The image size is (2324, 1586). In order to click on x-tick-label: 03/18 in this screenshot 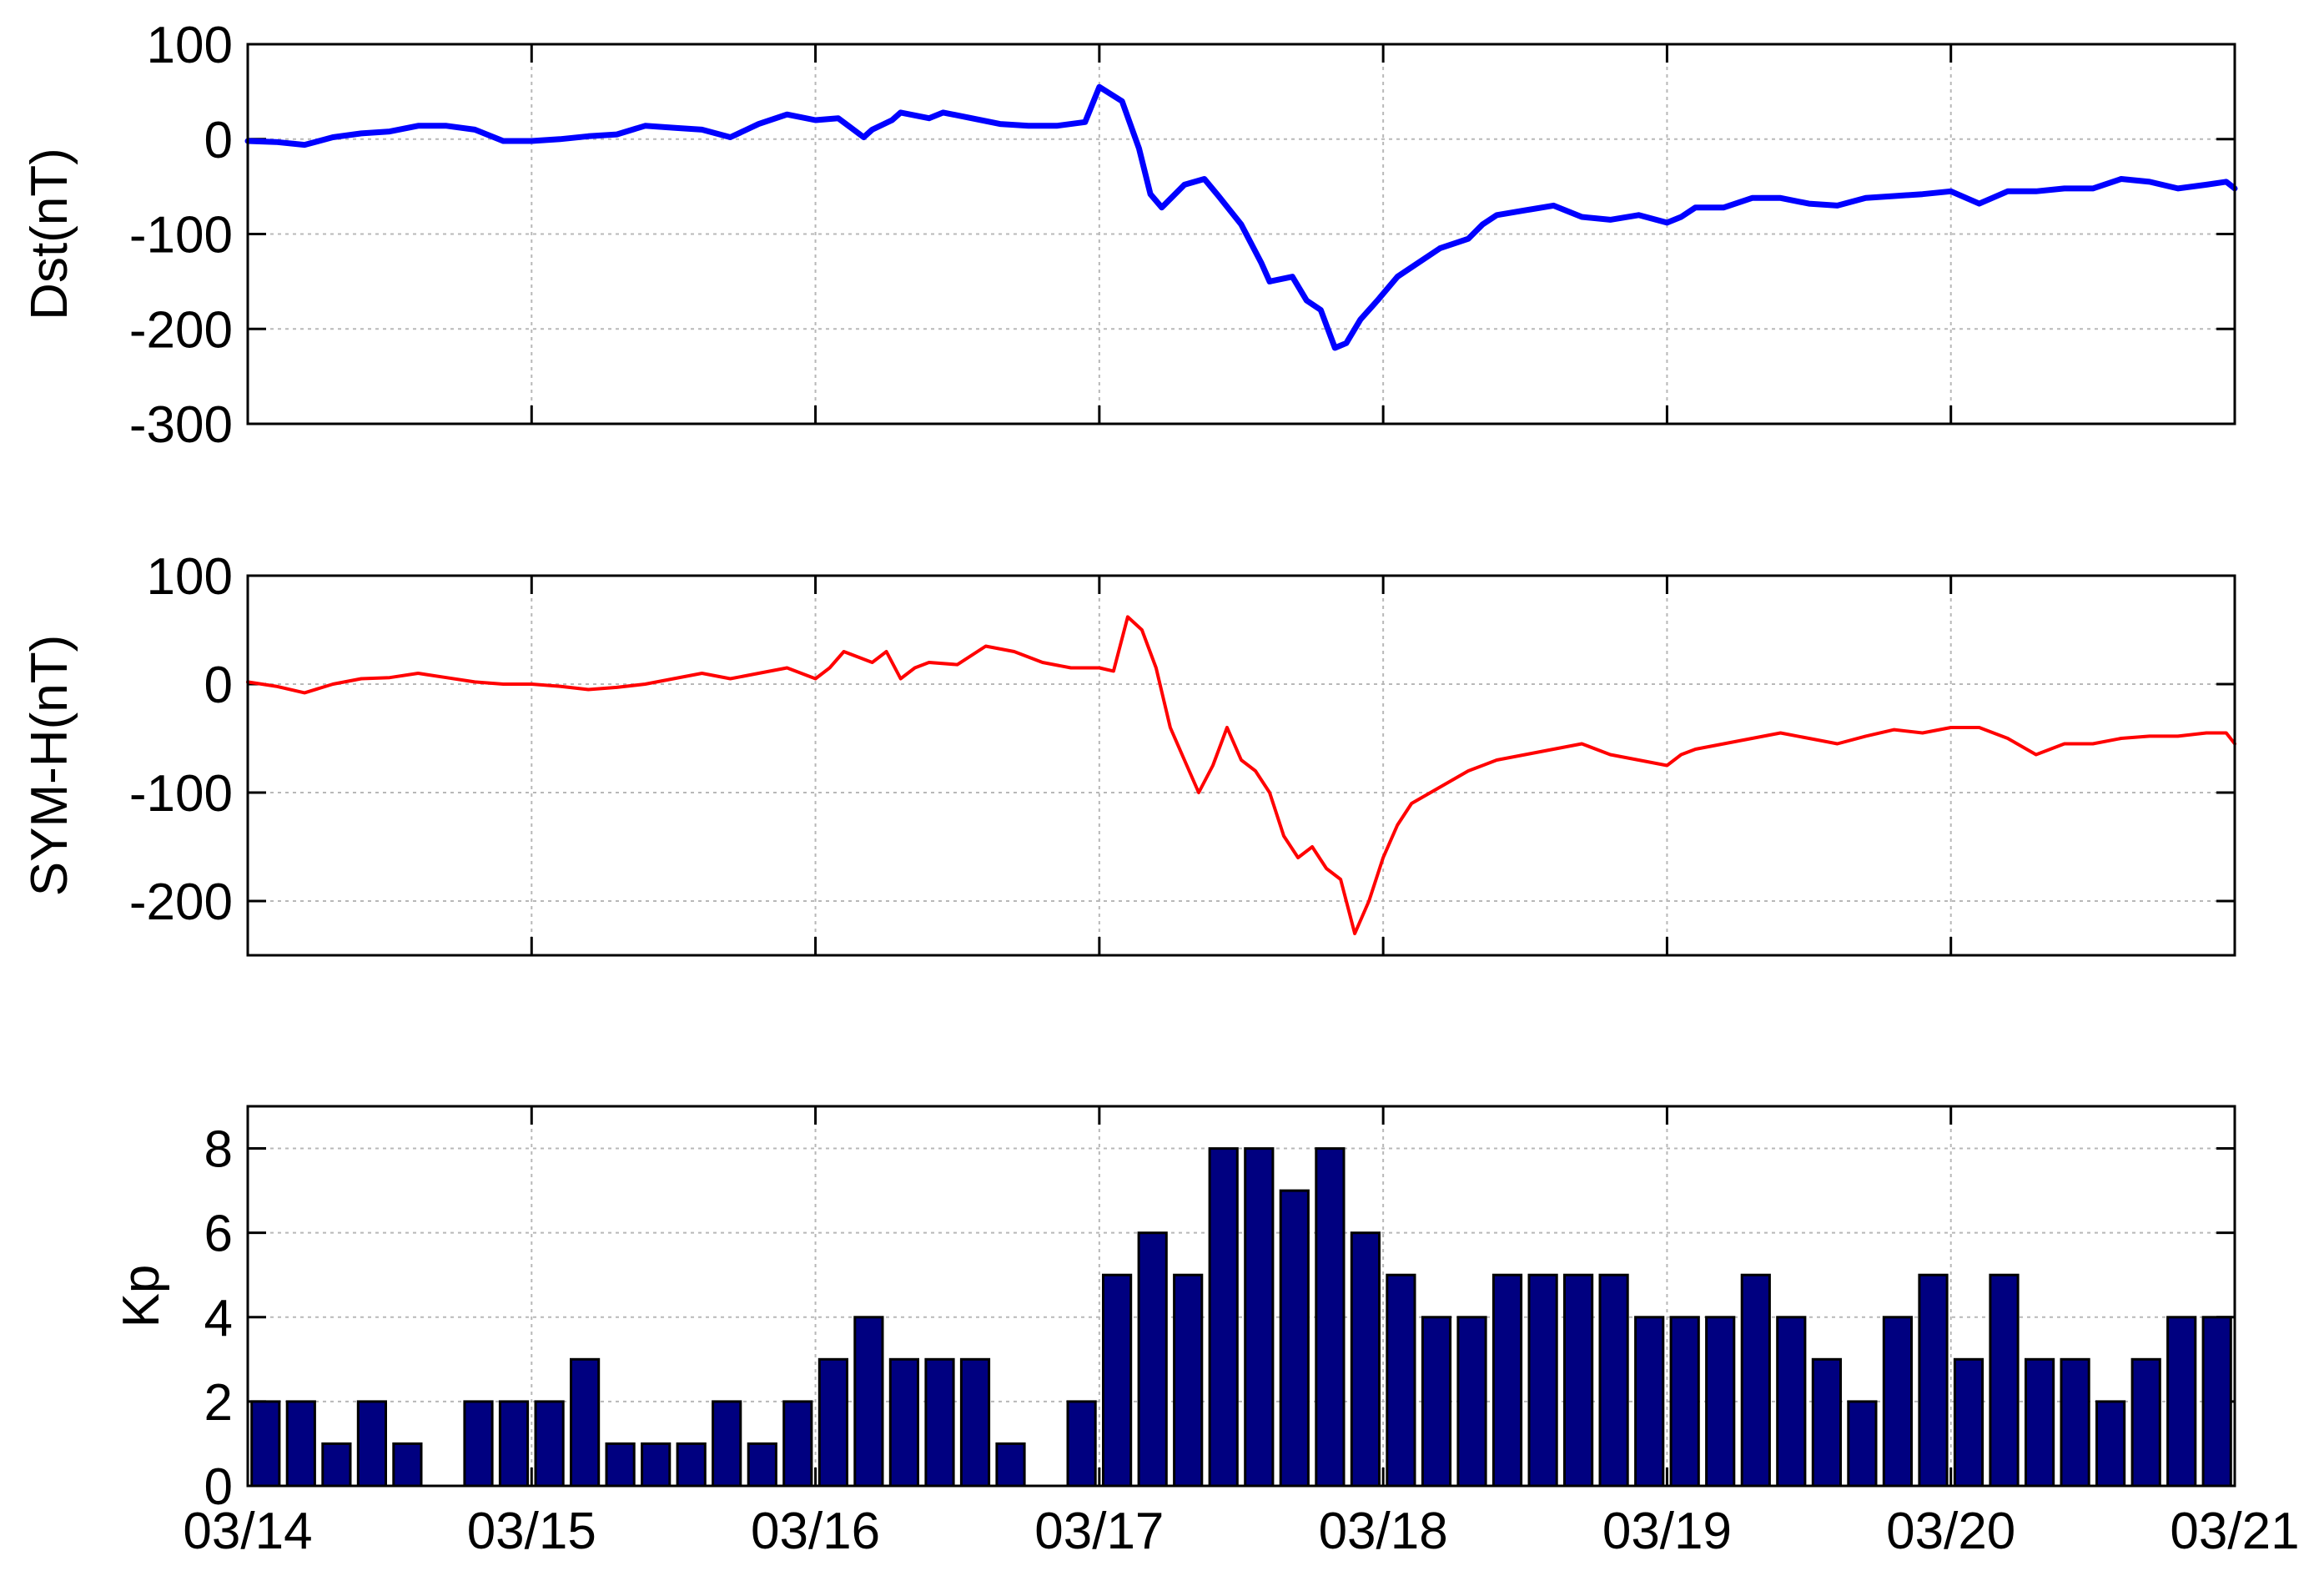, I will do `click(1383, 1531)`.